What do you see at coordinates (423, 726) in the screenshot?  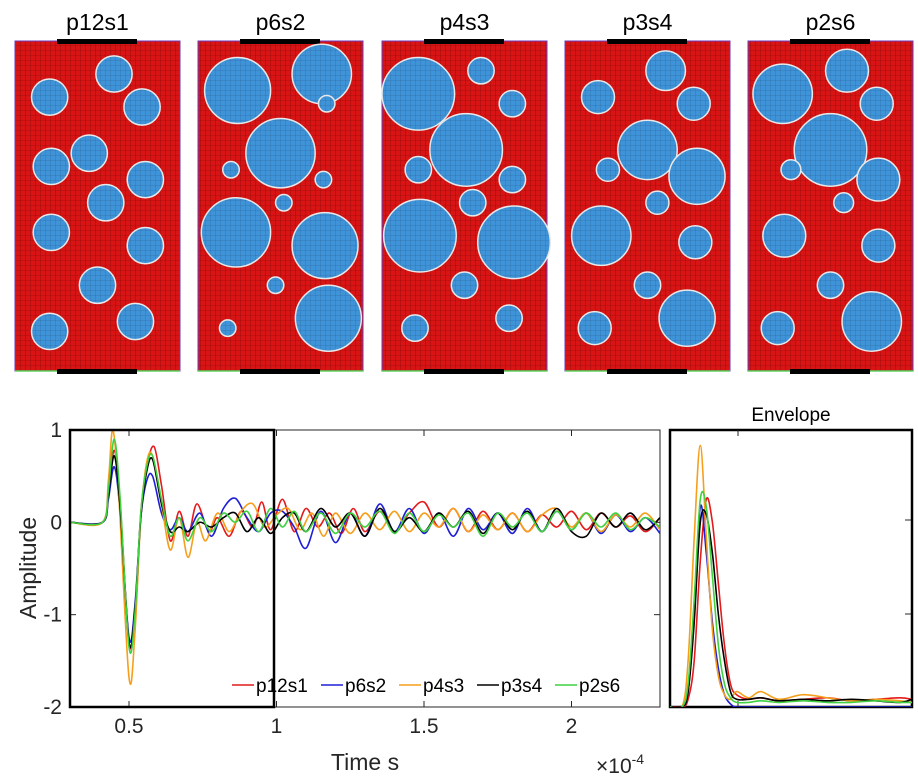 I see `x-tick-label: 1.5` at bounding box center [423, 726].